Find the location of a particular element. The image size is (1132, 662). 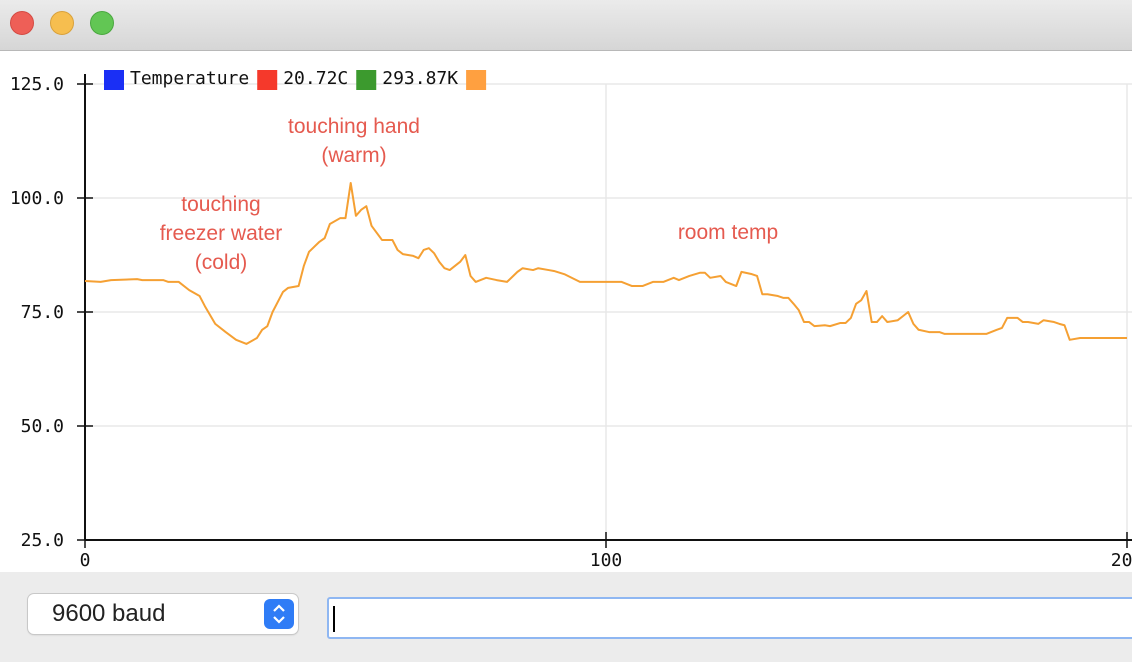

x-tick-label: 100 is located at coordinates (606, 560).